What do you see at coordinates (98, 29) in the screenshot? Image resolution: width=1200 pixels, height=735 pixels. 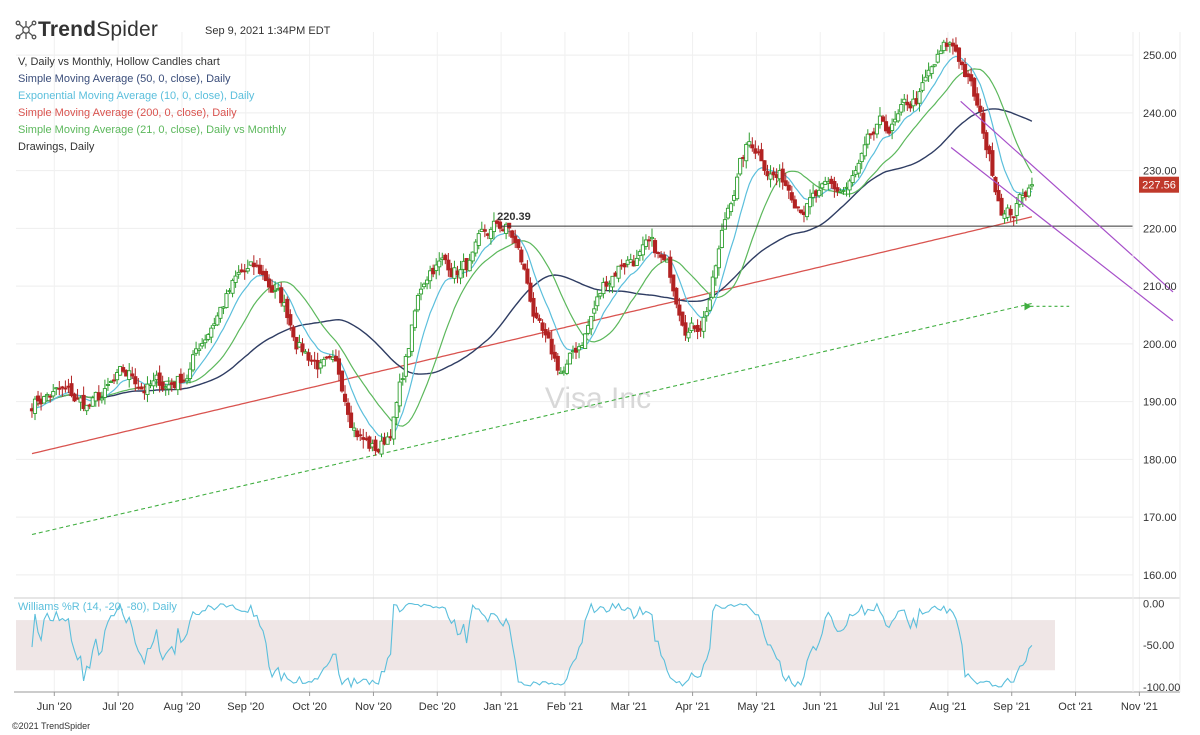 I see `brand-name: TrendSpider` at bounding box center [98, 29].